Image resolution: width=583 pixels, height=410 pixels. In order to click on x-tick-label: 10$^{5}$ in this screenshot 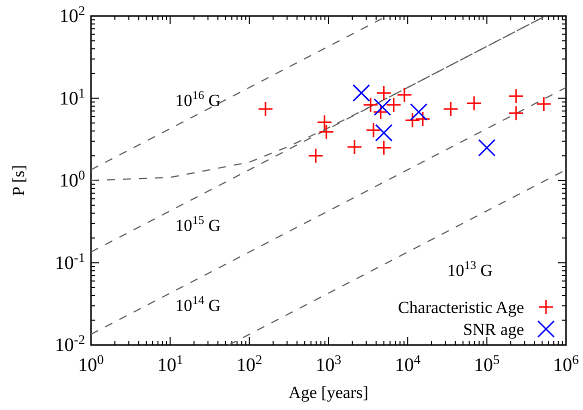, I will do `click(487, 364)`.